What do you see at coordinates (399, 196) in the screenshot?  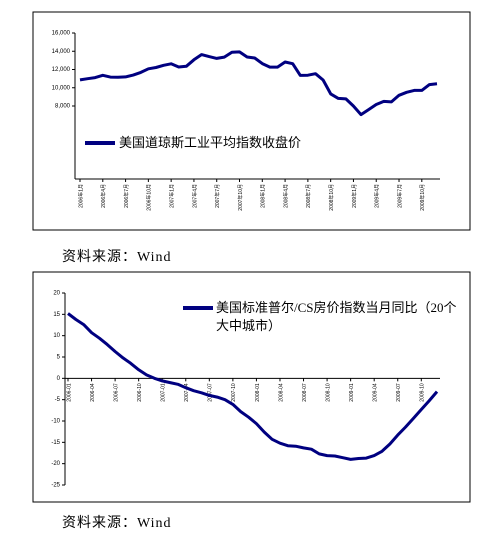 I see `x-tick-label: 2009年7月` at bounding box center [399, 196].